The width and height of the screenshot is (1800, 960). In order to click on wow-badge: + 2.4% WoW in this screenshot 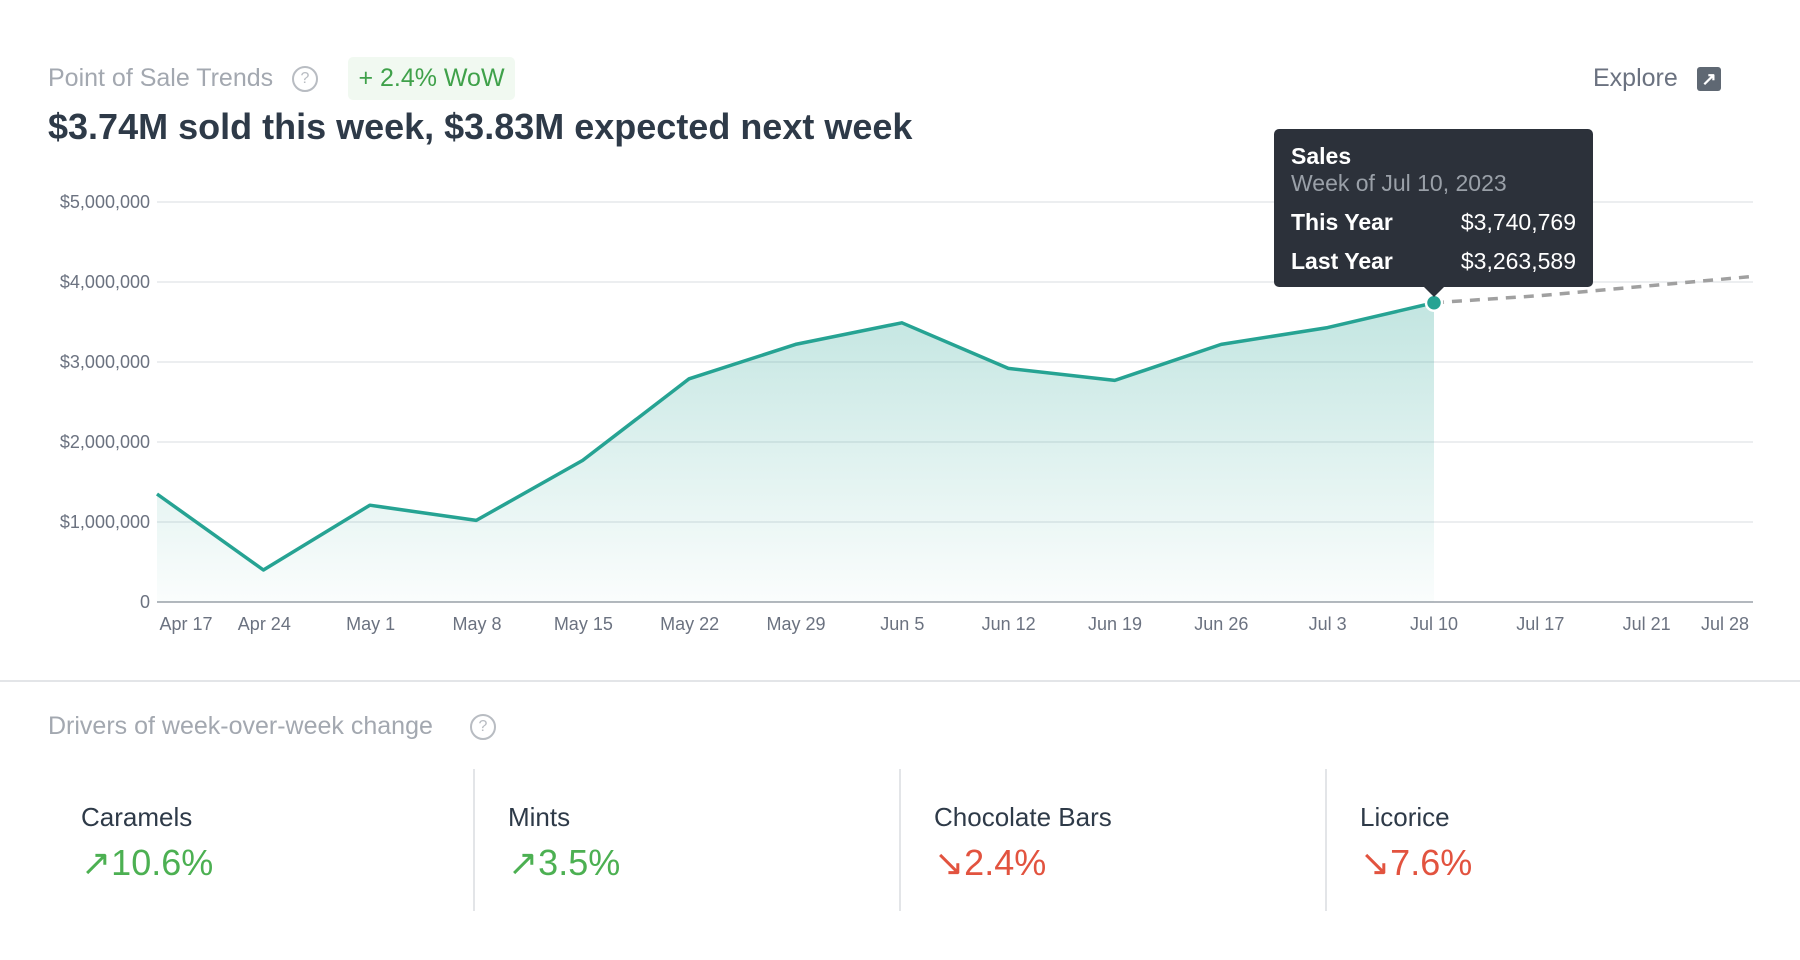, I will do `click(431, 78)`.